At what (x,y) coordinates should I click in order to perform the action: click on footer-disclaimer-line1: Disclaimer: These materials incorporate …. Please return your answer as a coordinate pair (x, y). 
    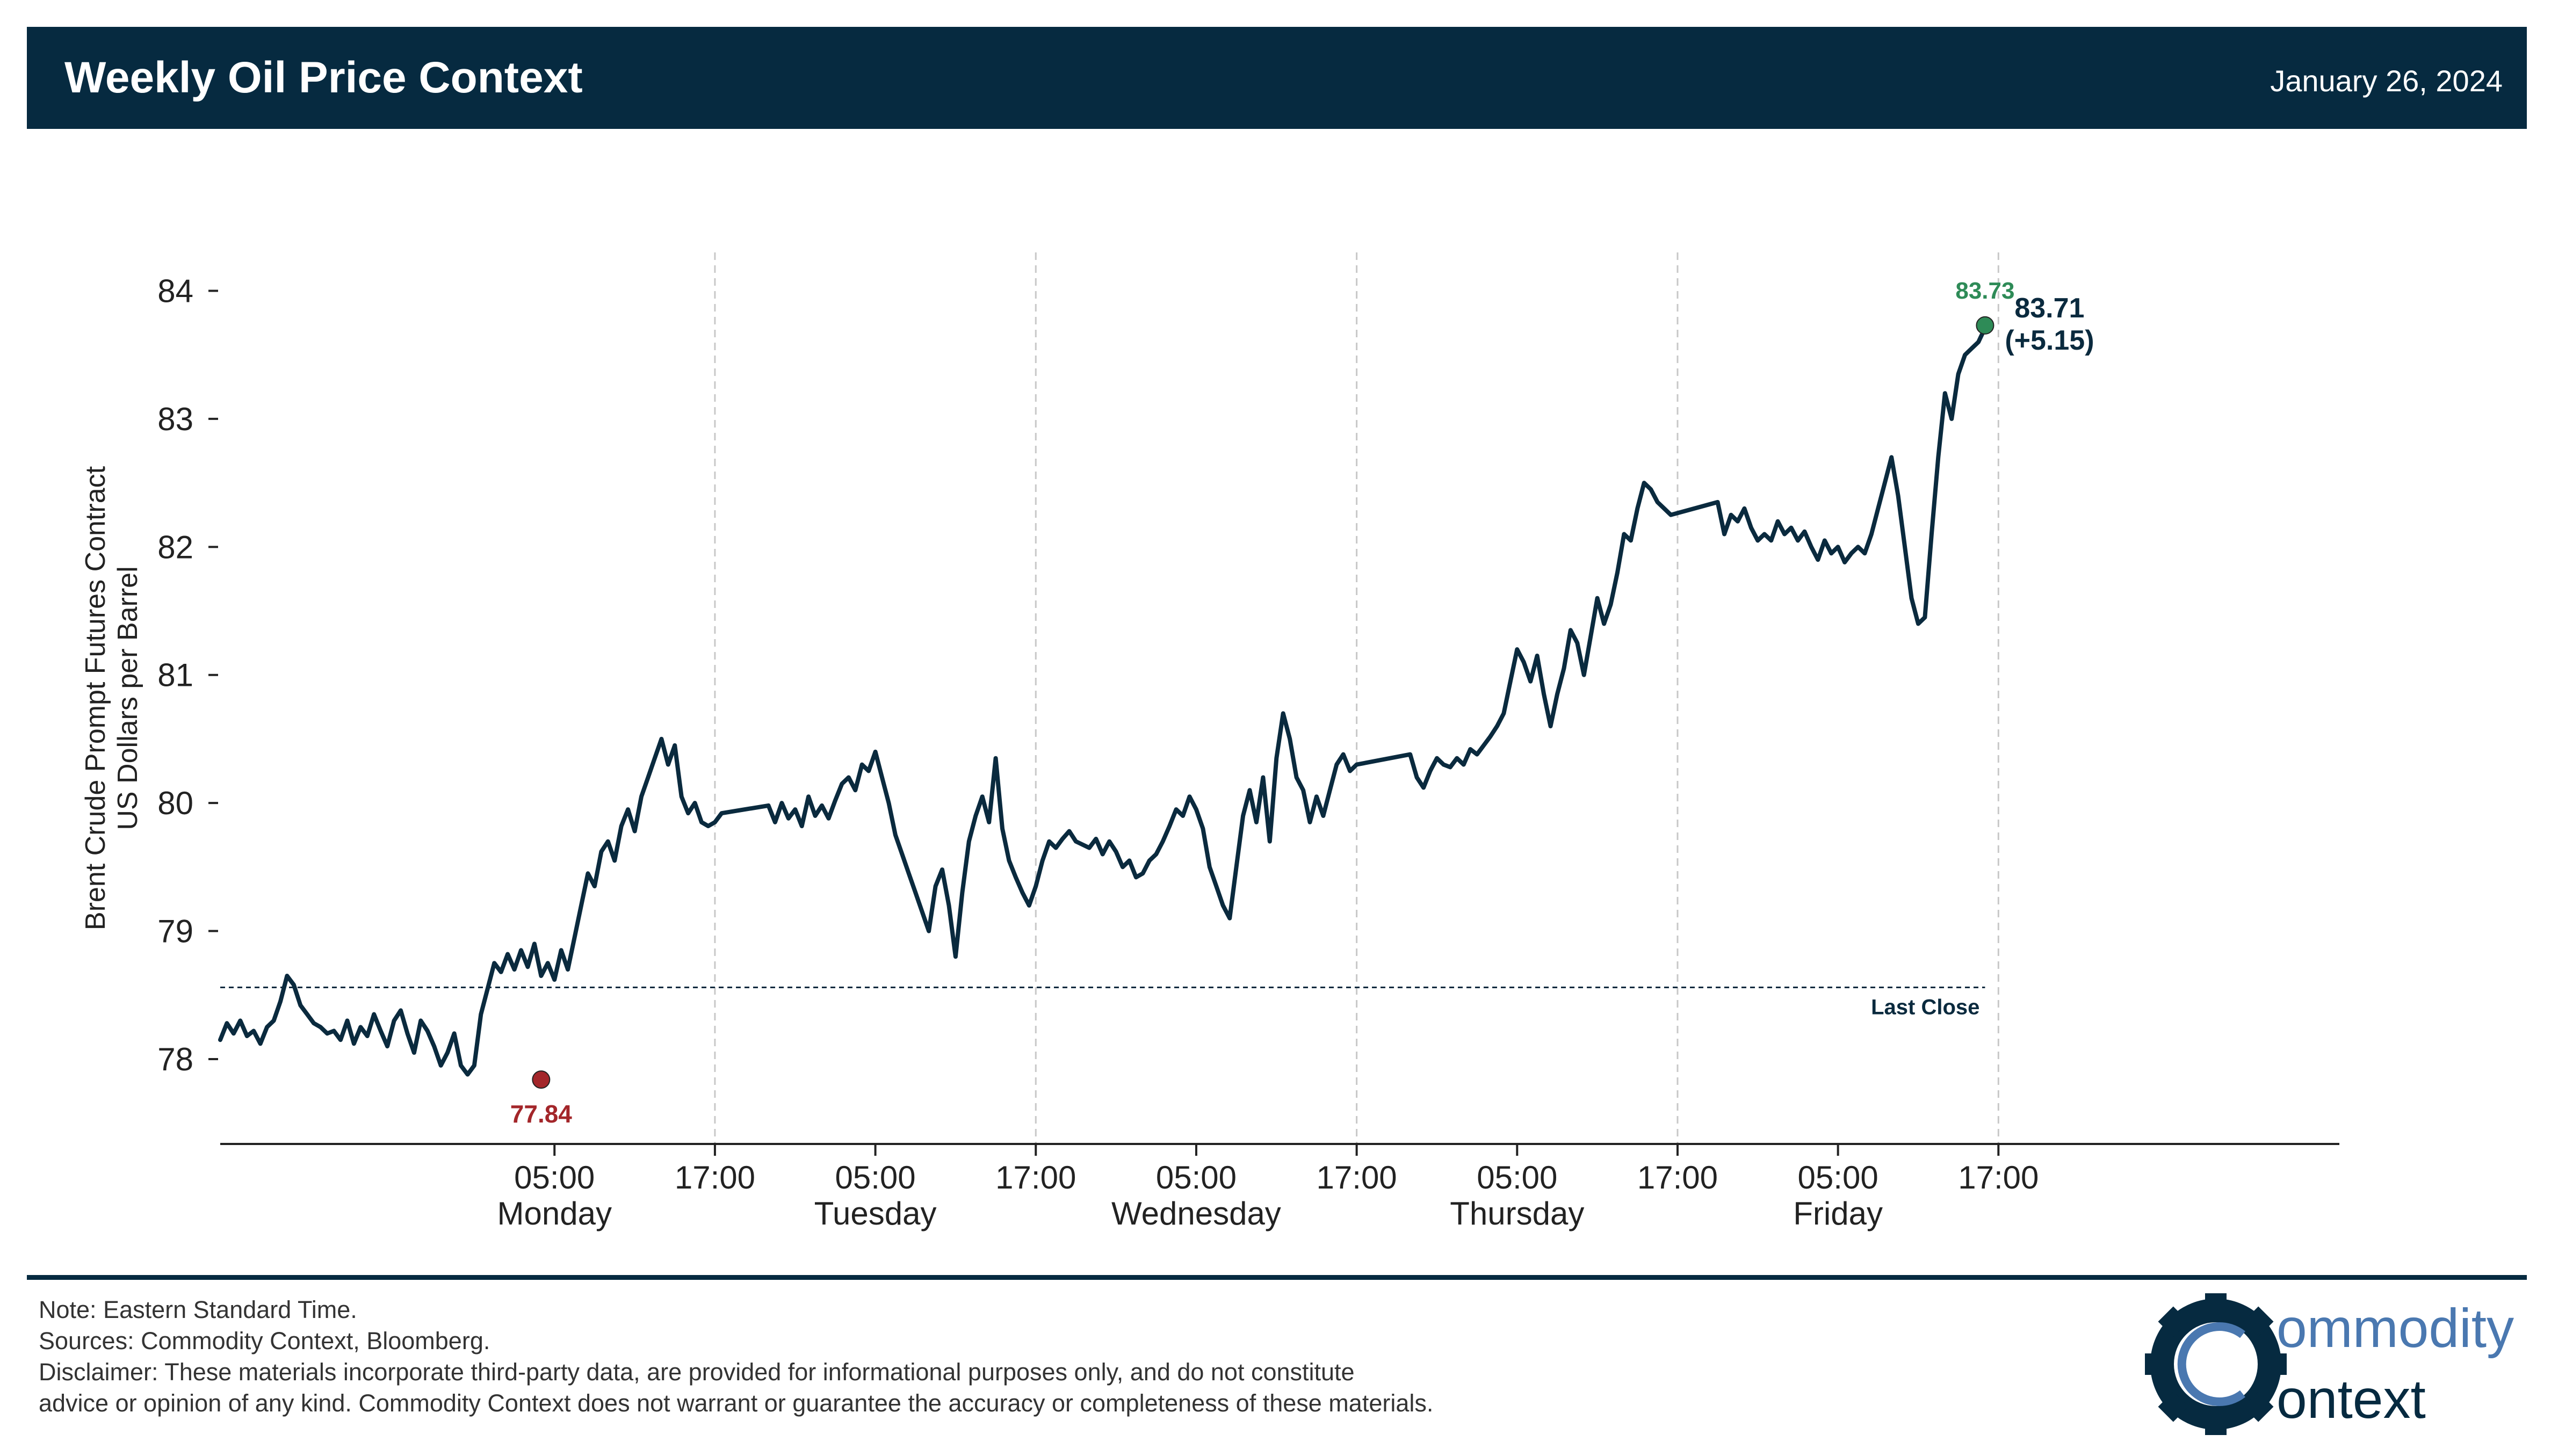
    Looking at the image, I should click on (697, 1372).